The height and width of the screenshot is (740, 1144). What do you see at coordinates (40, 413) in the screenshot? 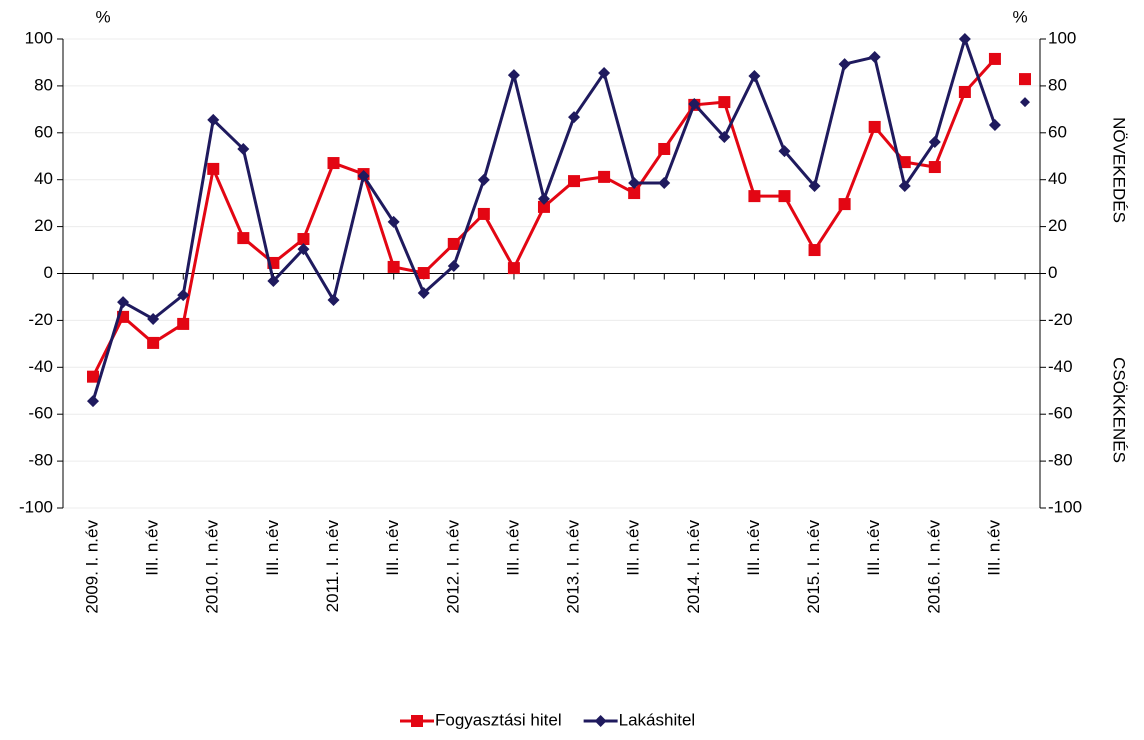
I see `y-tick-label: -60` at bounding box center [40, 413].